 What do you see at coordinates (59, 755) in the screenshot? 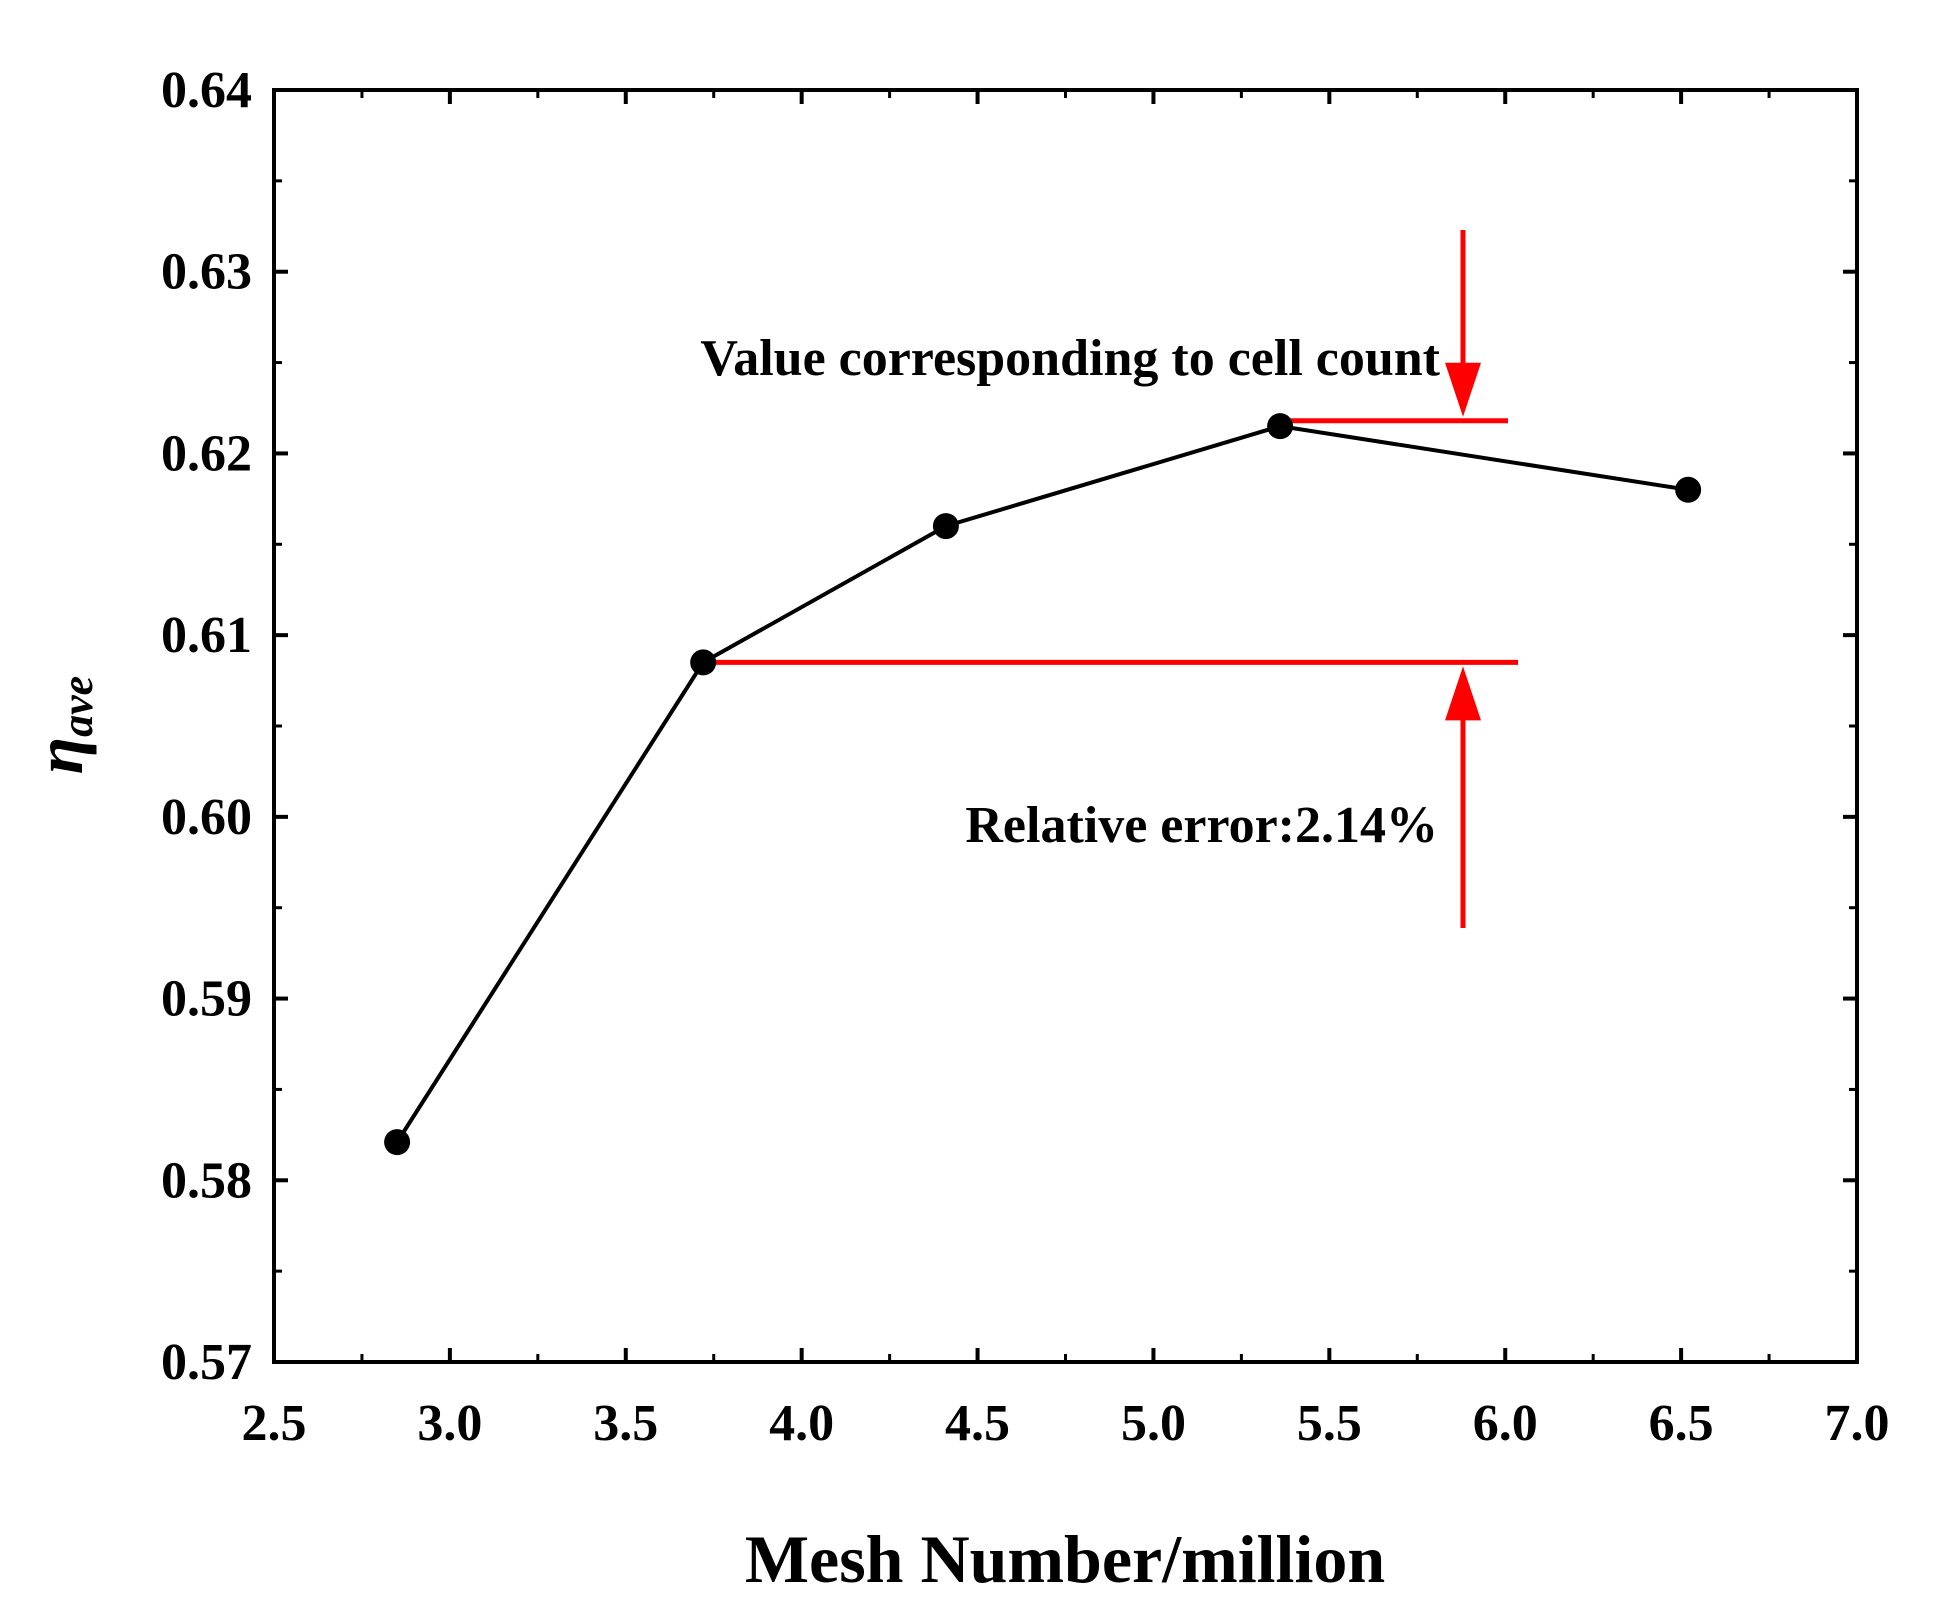
I see `y-axis-symbol: η` at bounding box center [59, 755].